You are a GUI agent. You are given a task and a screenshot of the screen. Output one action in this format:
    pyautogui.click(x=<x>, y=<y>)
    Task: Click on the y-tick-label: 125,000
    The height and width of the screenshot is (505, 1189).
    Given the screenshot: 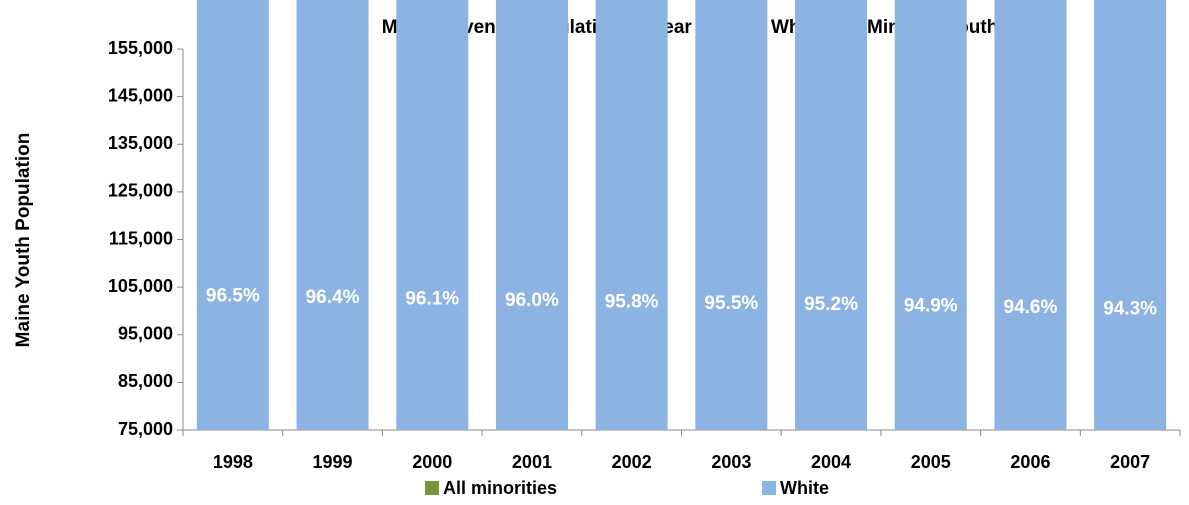 What is the action you would take?
    pyautogui.click(x=140, y=191)
    